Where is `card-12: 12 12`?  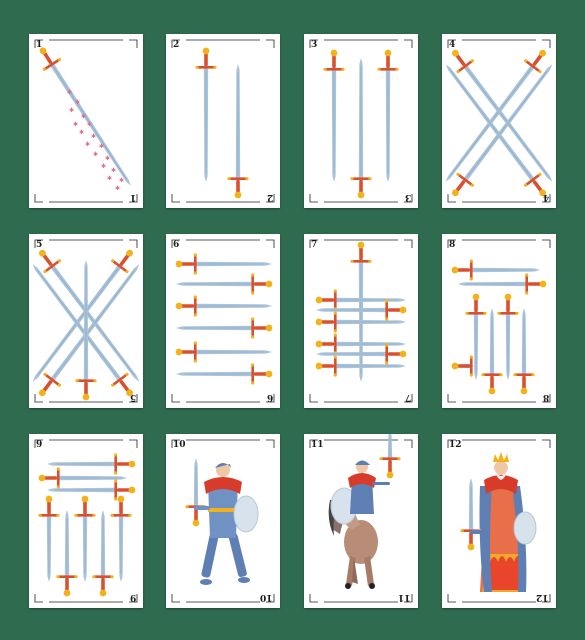 card-12: 12 12 is located at coordinates (499, 521).